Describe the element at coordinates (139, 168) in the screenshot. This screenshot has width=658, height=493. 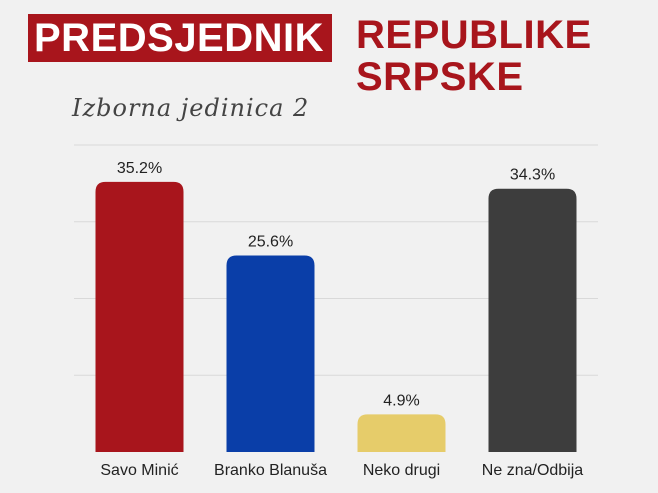
I see `value-label-1: 35.2%` at that location.